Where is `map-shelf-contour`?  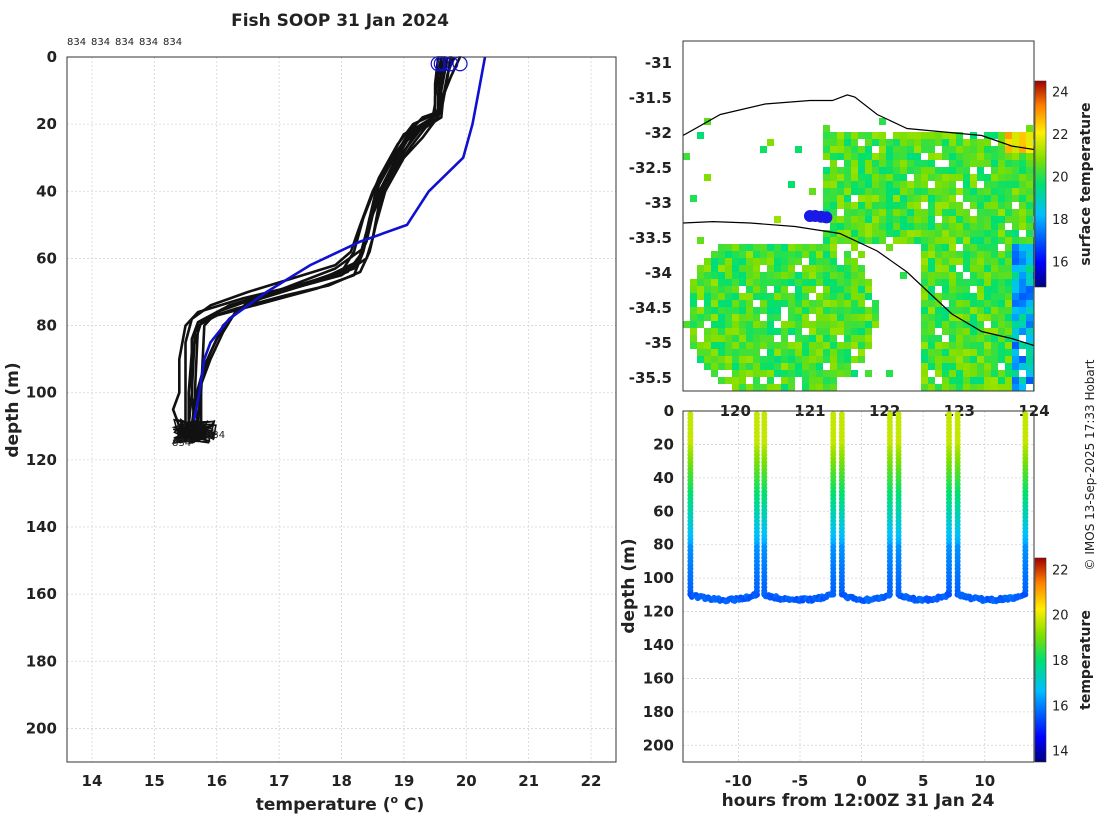
map-shelf-contour is located at coordinates (858, 283).